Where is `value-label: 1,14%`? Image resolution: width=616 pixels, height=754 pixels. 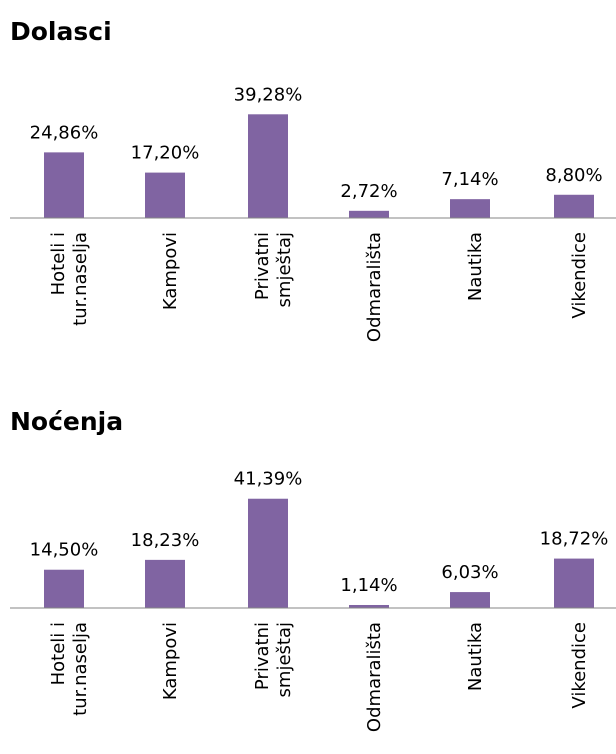
value-label: 1,14% is located at coordinates (368, 585).